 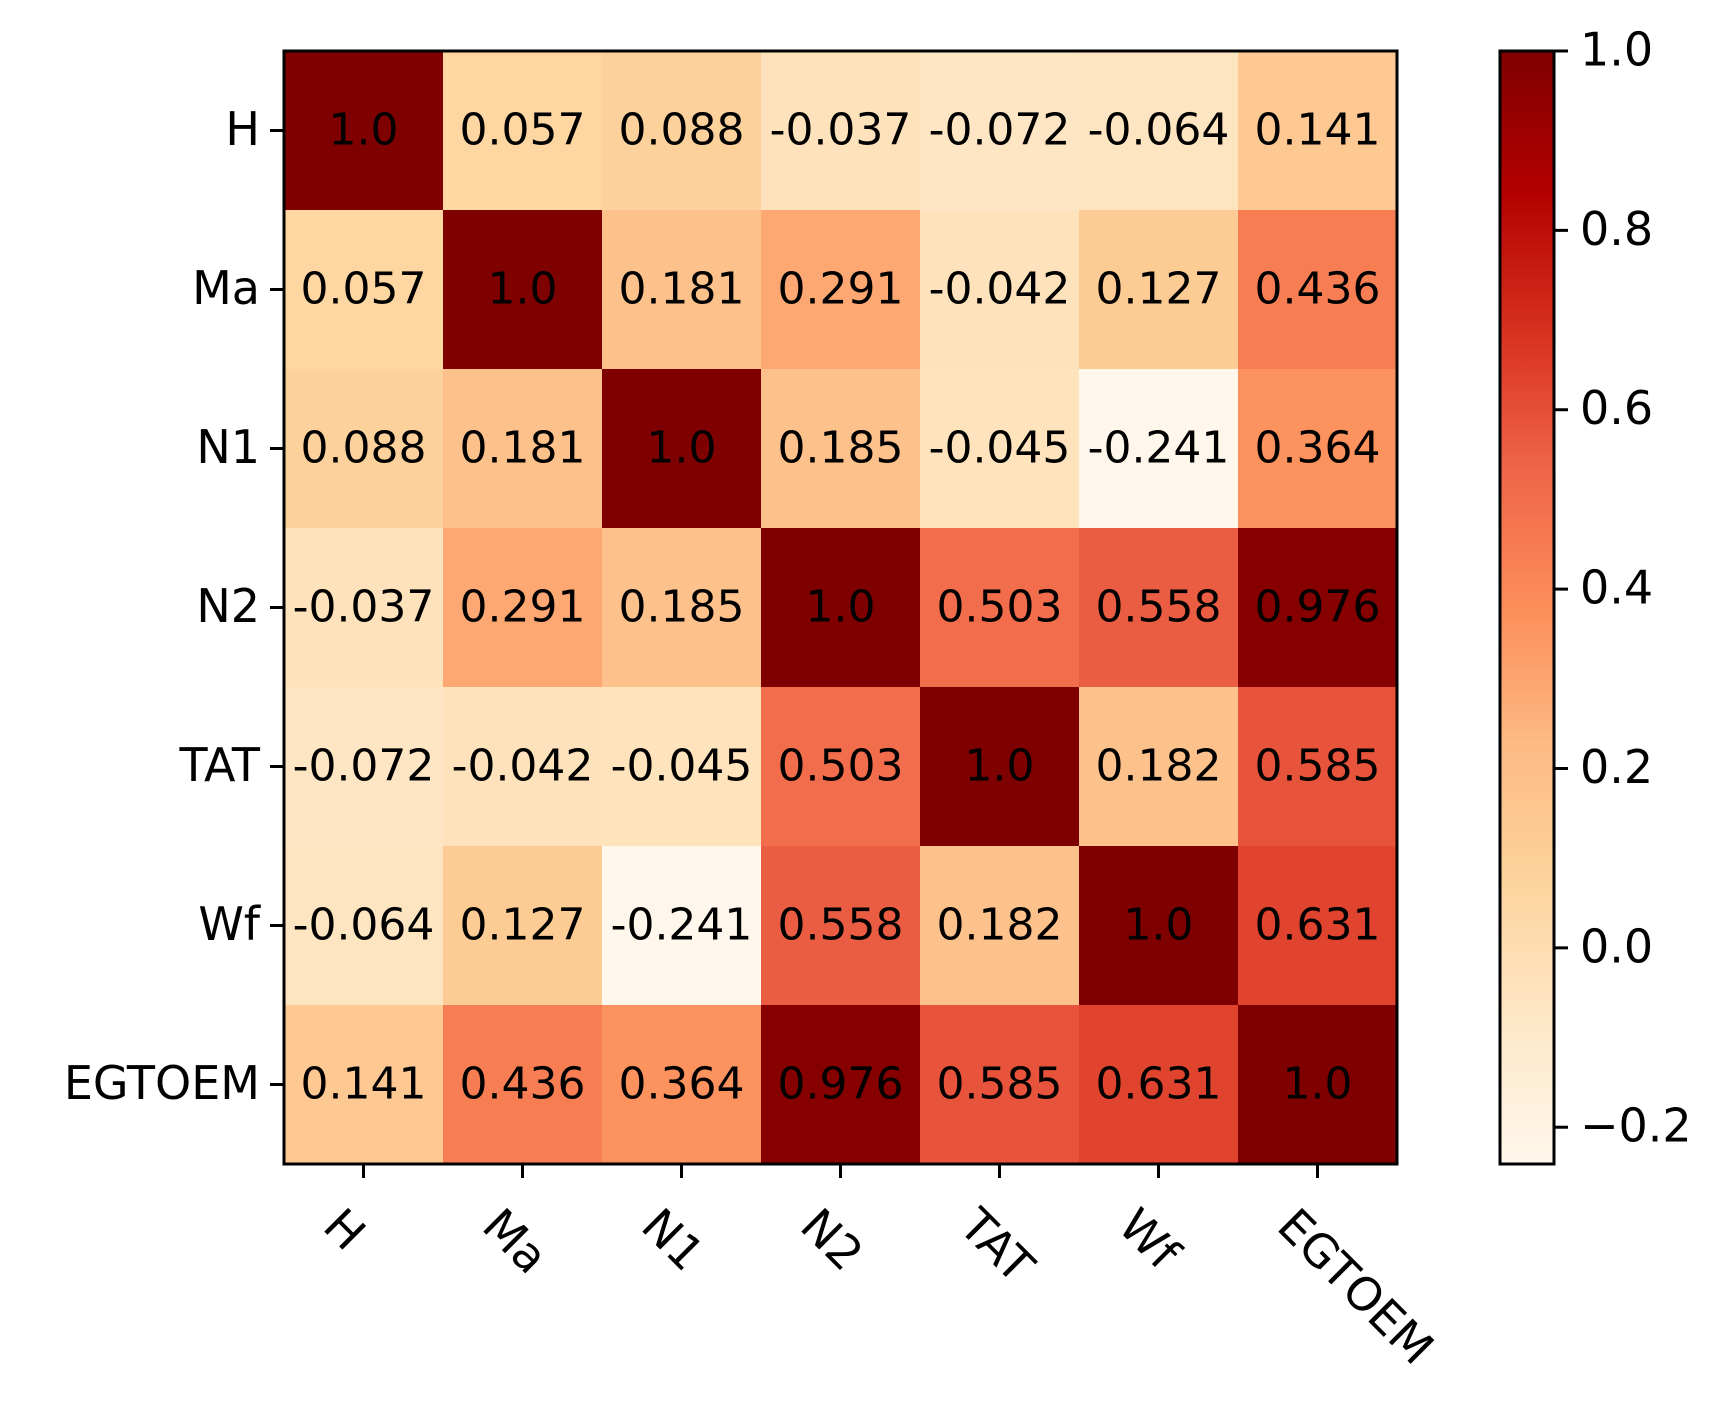 What do you see at coordinates (219, 765) in the screenshot?
I see `y-tick-label: TAT` at bounding box center [219, 765].